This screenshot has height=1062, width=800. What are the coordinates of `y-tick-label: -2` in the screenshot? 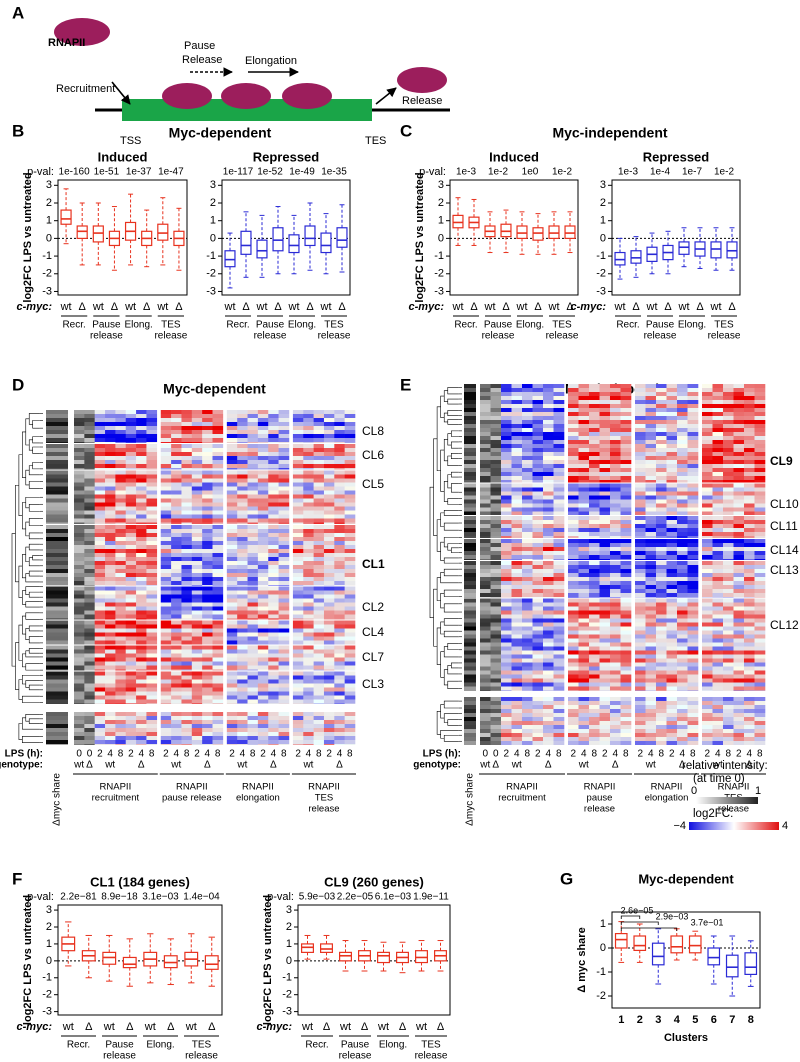 It's located at (47, 274).